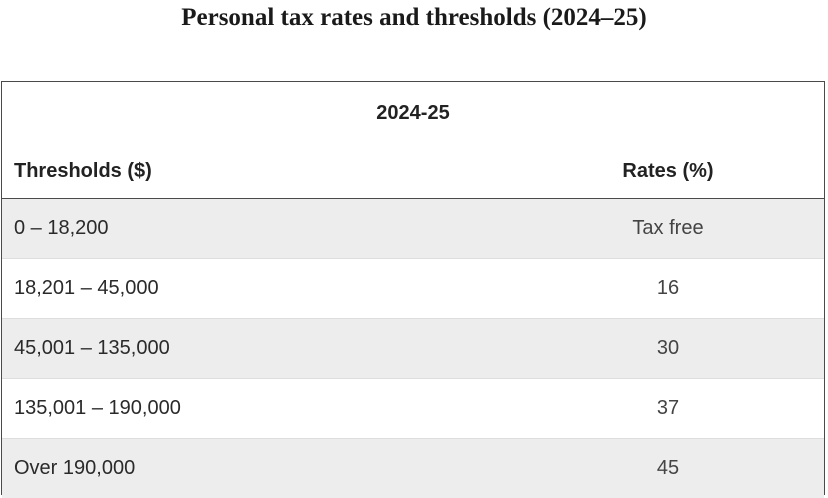 The height and width of the screenshot is (498, 828). What do you see at coordinates (413, 171) in the screenshot?
I see `table-column-header-row: Thresholds ($) Rates (%)` at bounding box center [413, 171].